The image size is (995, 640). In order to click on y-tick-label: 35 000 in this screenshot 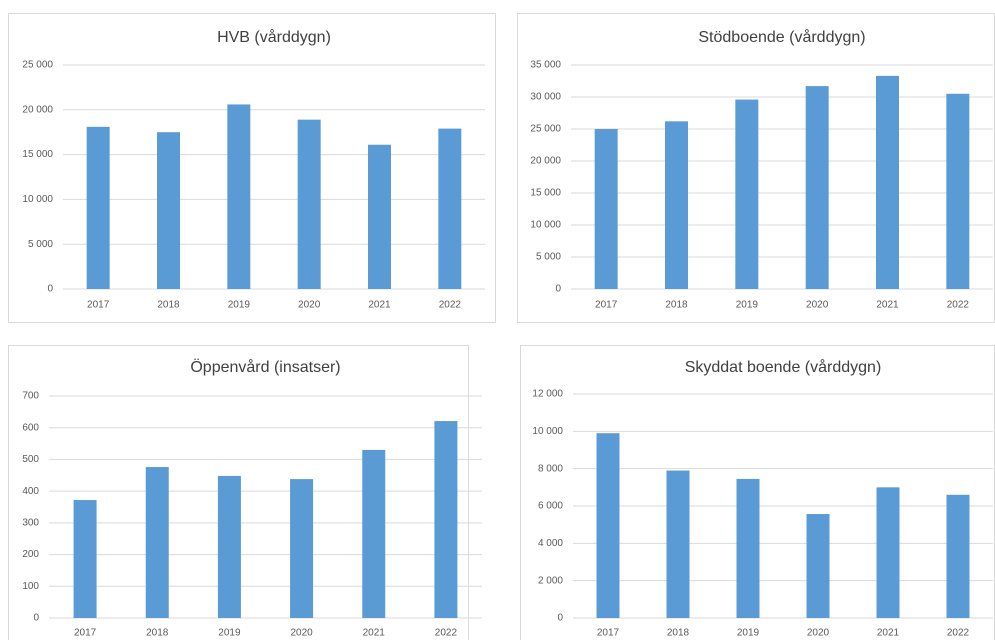, I will do `click(545, 65)`.